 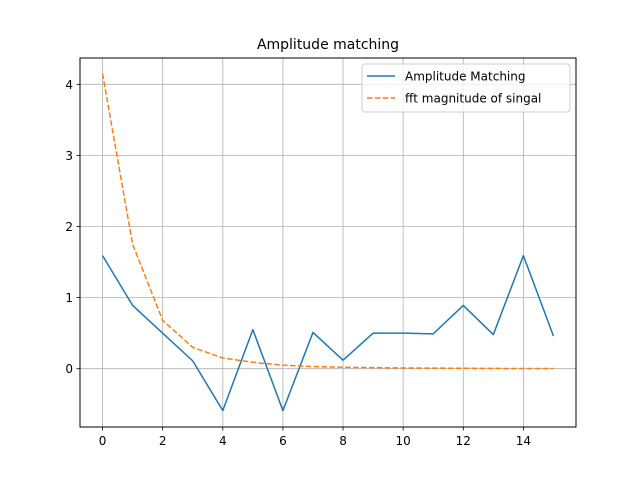 I want to click on y-tick-label: 4, so click(x=69, y=85).